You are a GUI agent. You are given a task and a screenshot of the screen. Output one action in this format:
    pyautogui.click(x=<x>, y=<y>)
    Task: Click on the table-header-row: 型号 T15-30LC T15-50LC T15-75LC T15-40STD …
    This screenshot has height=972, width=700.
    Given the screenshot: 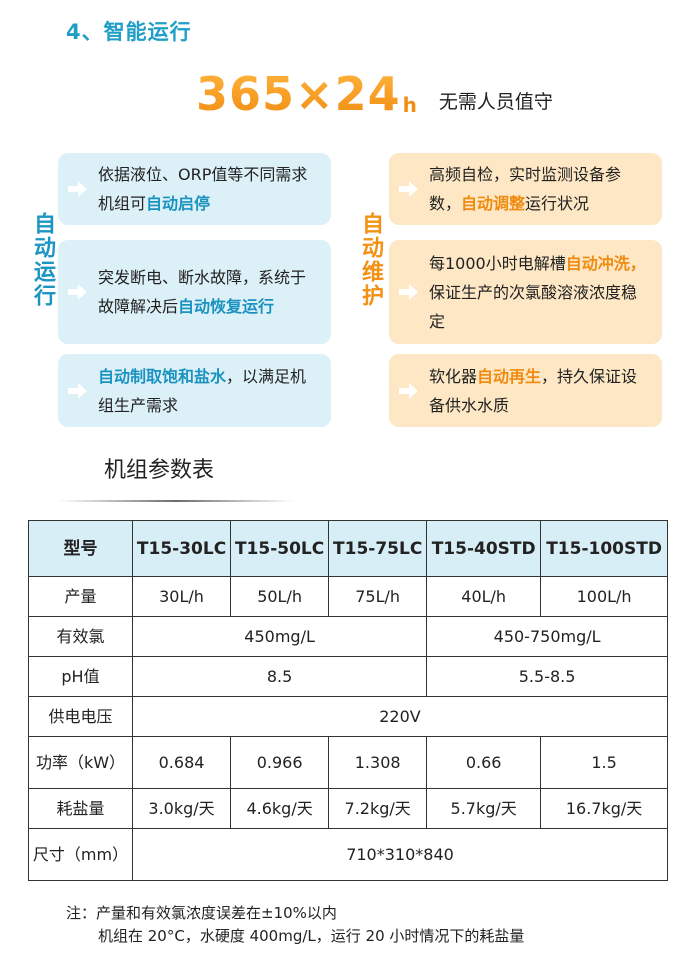 What is the action you would take?
    pyautogui.click(x=348, y=548)
    